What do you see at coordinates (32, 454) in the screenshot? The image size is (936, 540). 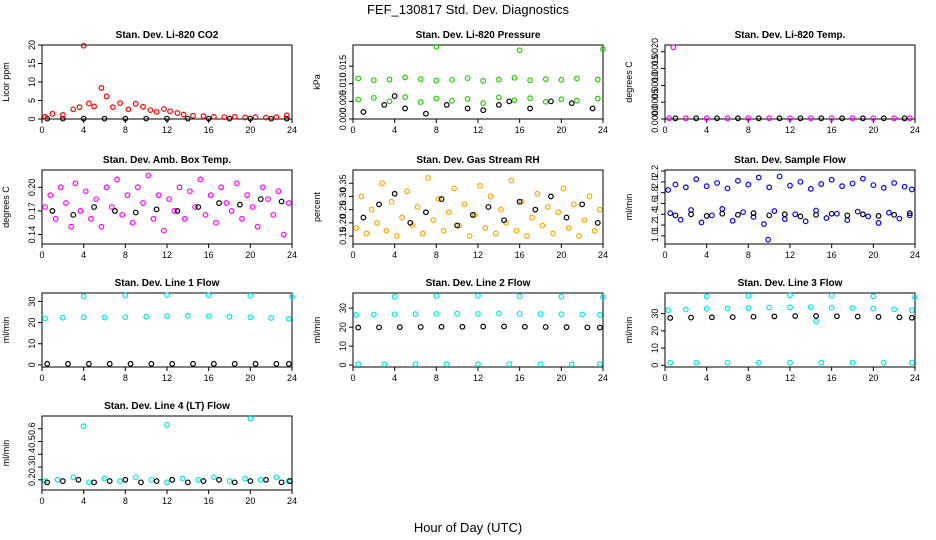 I see `y-tick-label: 0.4` at bounding box center [32, 454].